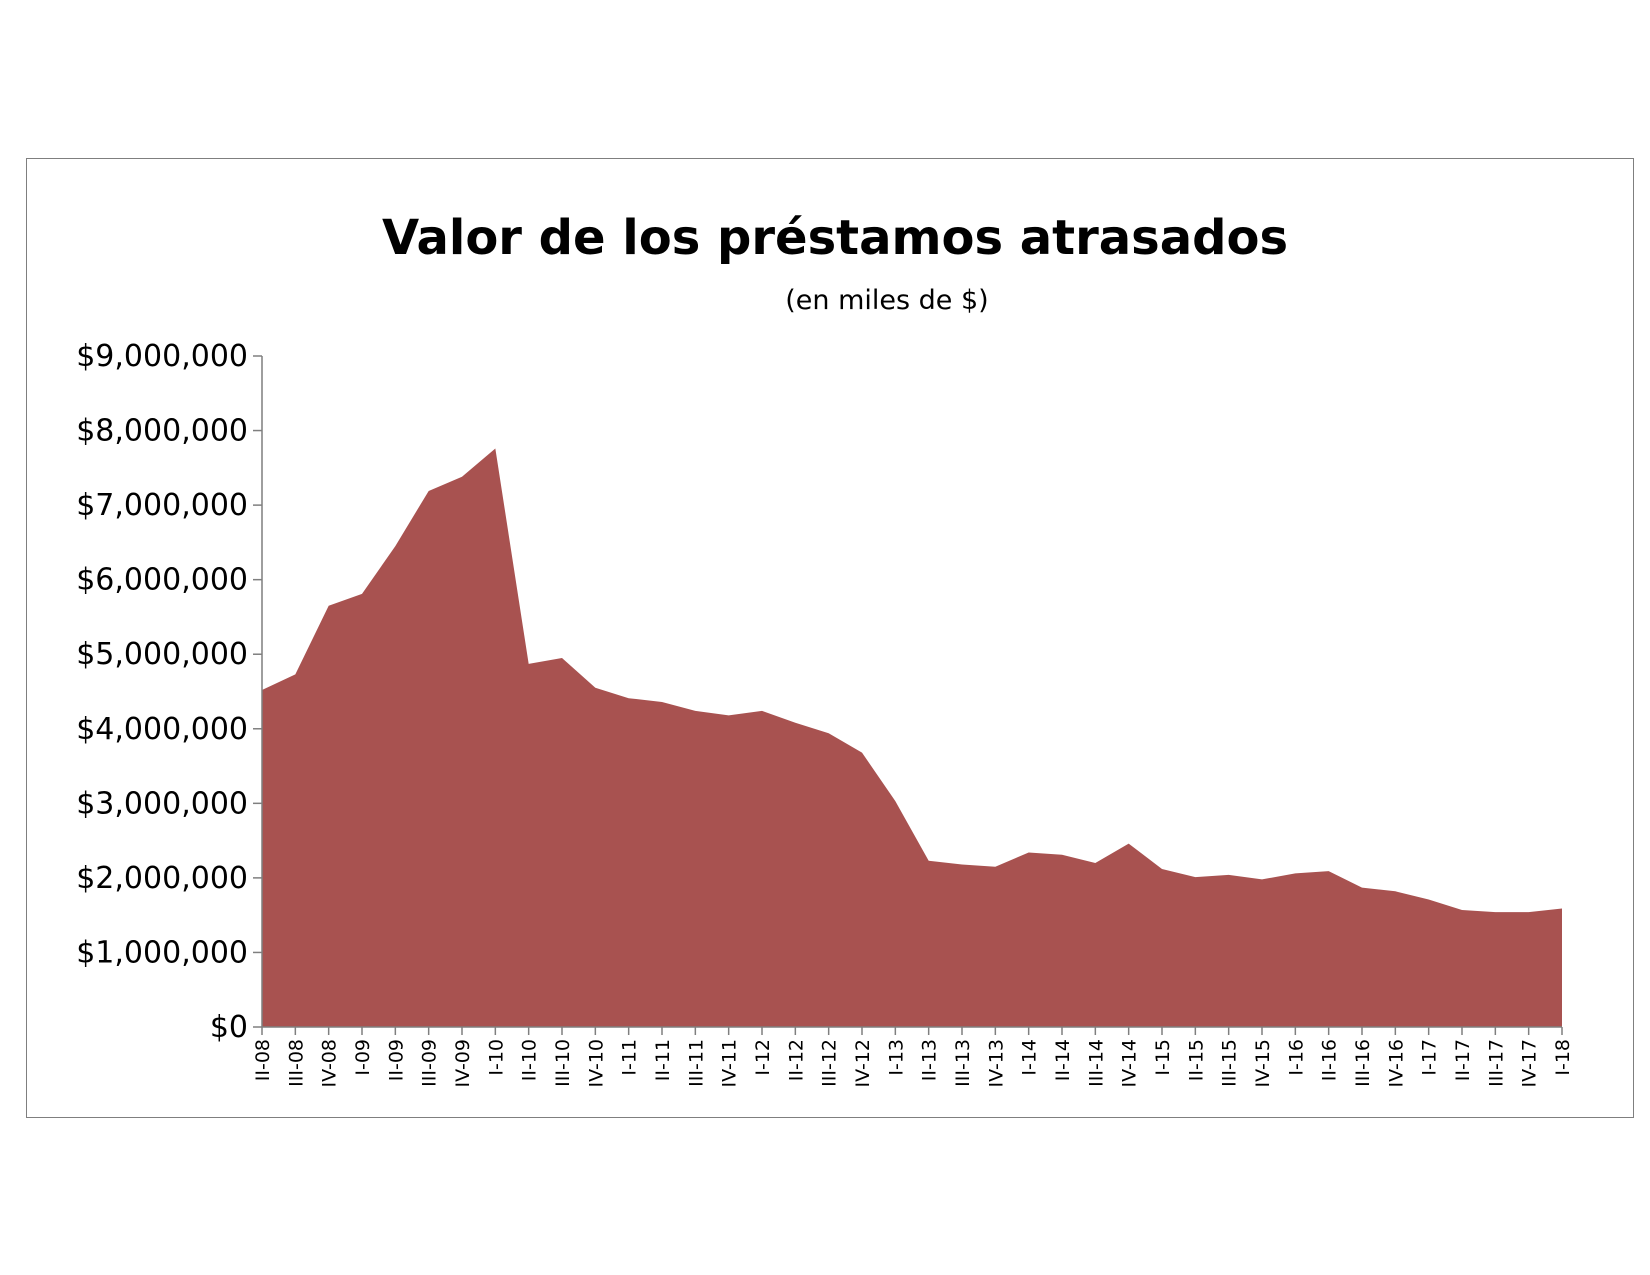 This screenshot has width=1650, height=1275. What do you see at coordinates (463, 1063) in the screenshot?
I see `x-tick-label: IV-09` at bounding box center [463, 1063].